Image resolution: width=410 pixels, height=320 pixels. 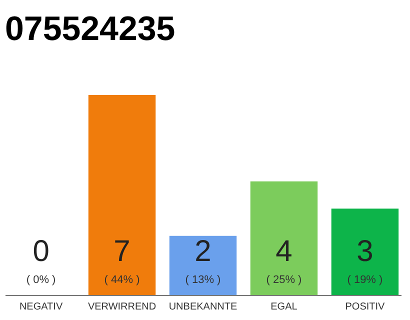 What do you see at coordinates (122, 251) in the screenshot?
I see `annotation: 7` at bounding box center [122, 251].